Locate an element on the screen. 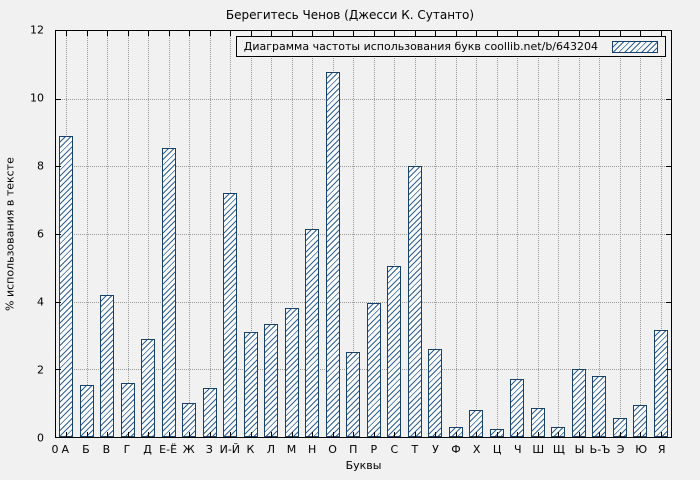 Image resolution: width=700 pixels, height=480 pixels. y-tick-label: 6 is located at coordinates (40, 234).